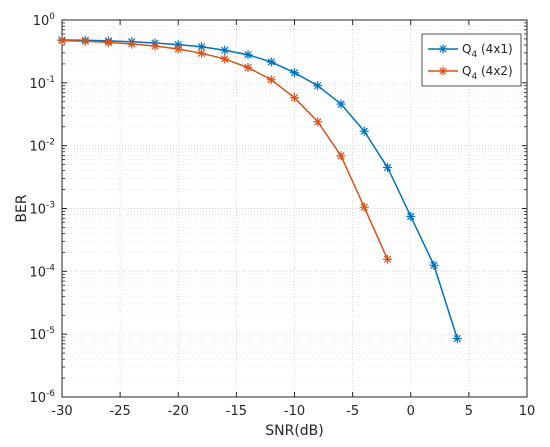 The width and height of the screenshot is (550, 447). What do you see at coordinates (487, 73) in the screenshot?
I see `legend-label-2: Q4 (4x2)` at bounding box center [487, 73].